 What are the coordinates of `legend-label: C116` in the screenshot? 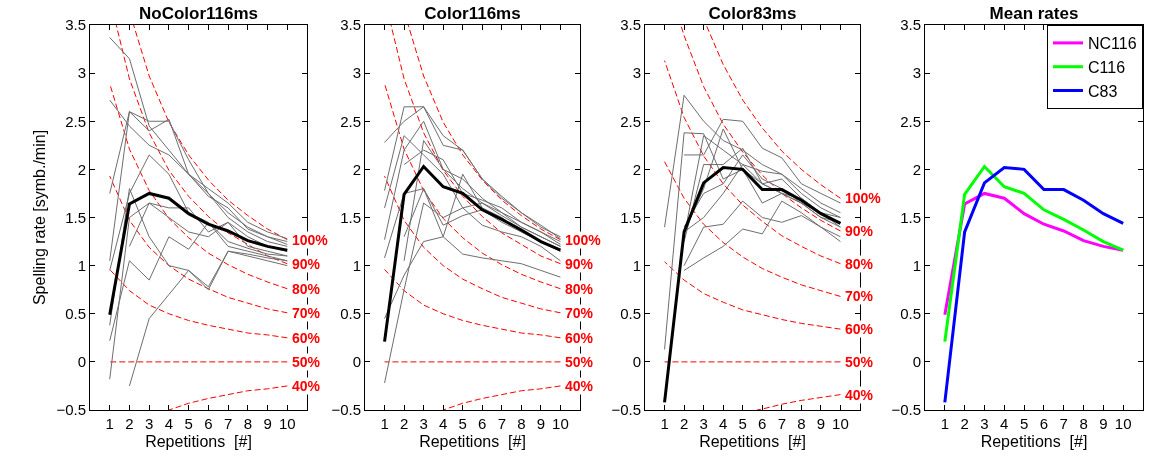 It's located at (1107, 67).